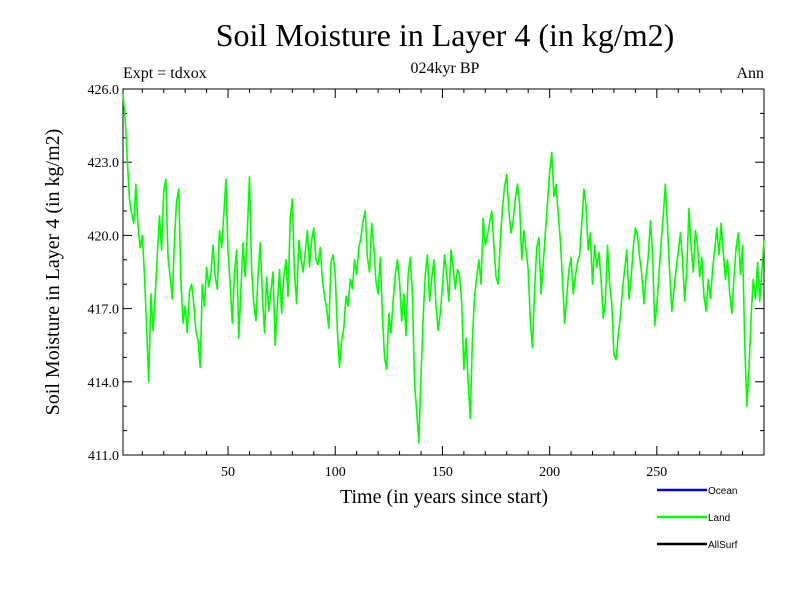 The image size is (800, 600). I want to click on x-axis-label: Time (in years since start), so click(444, 497).